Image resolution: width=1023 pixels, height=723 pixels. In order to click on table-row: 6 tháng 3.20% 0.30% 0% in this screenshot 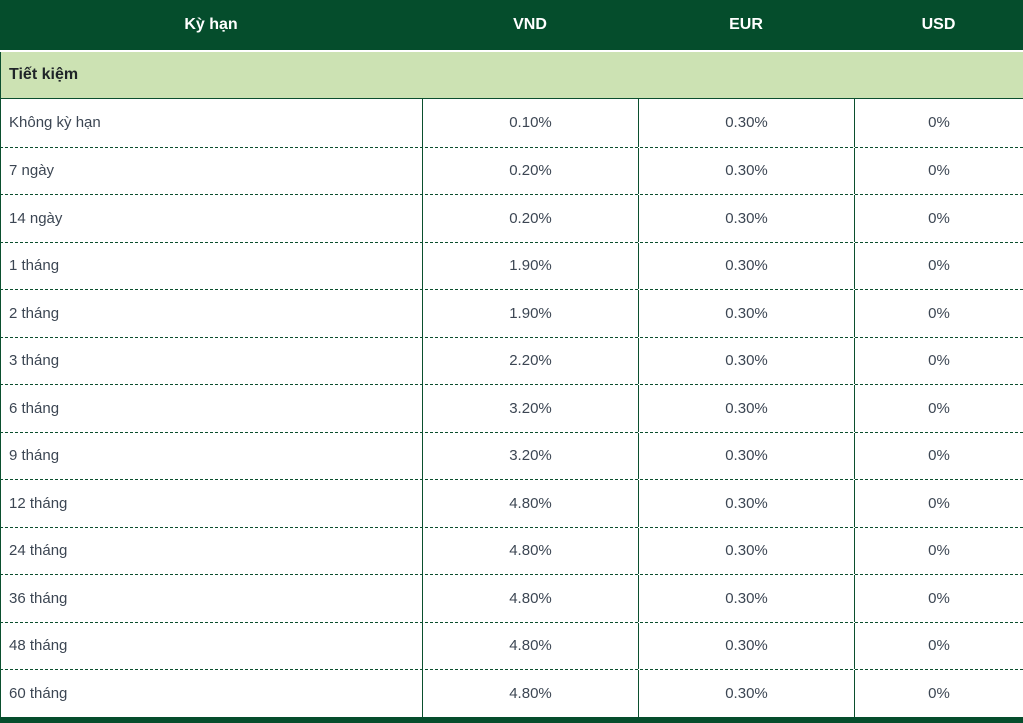, I will do `click(511, 408)`.